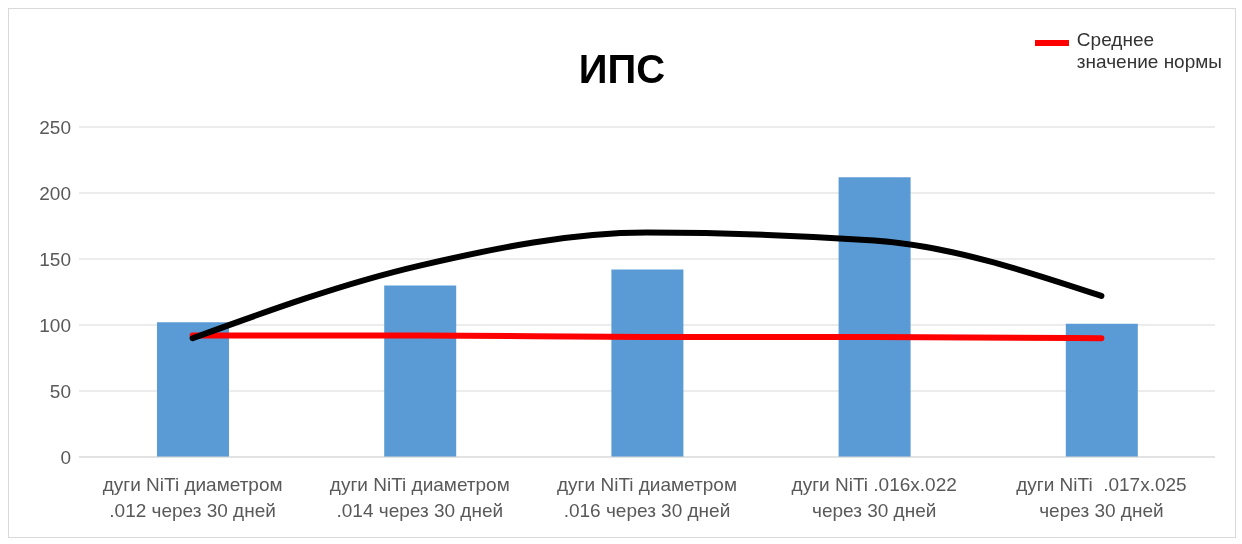  What do you see at coordinates (192, 497) in the screenshot?
I see `x-tick-label: дуги NiTi диаметром .012 через 30 дней` at bounding box center [192, 497].